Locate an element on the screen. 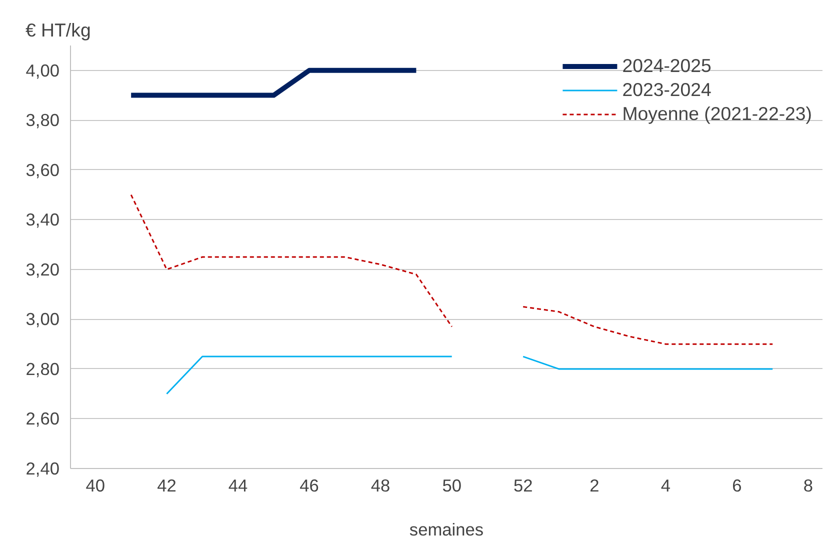  y-tick-label: 3,60 is located at coordinates (43, 170).